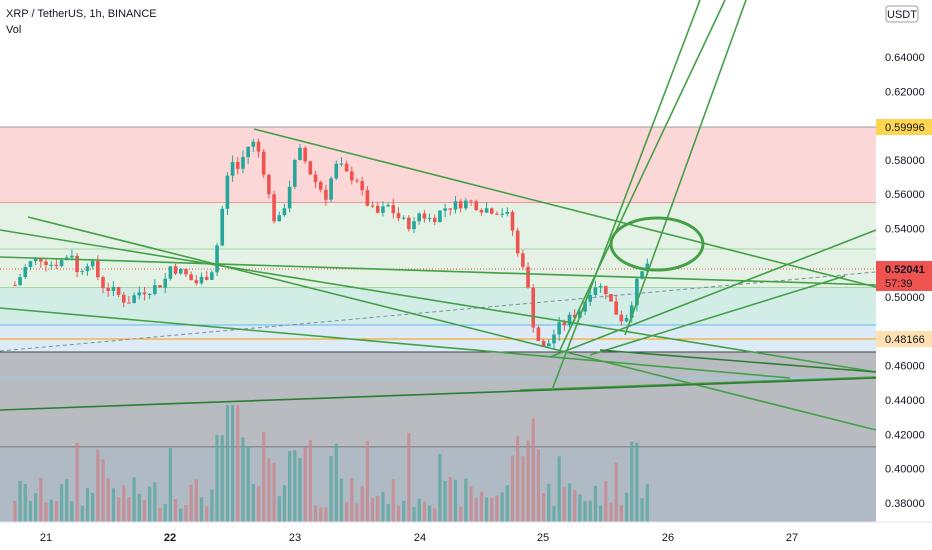 The height and width of the screenshot is (550, 932). Describe the element at coordinates (905, 270) in the screenshot. I see `last-price-tag: 0.52041` at that location.